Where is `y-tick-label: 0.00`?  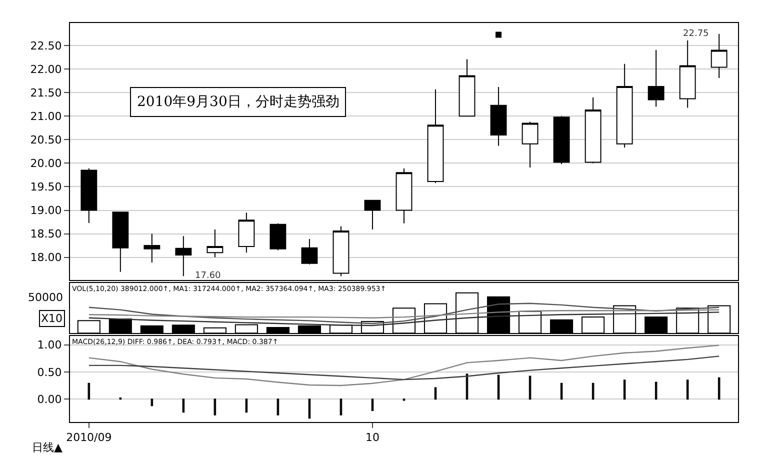 y-tick-label: 0.00 is located at coordinates (49, 399).